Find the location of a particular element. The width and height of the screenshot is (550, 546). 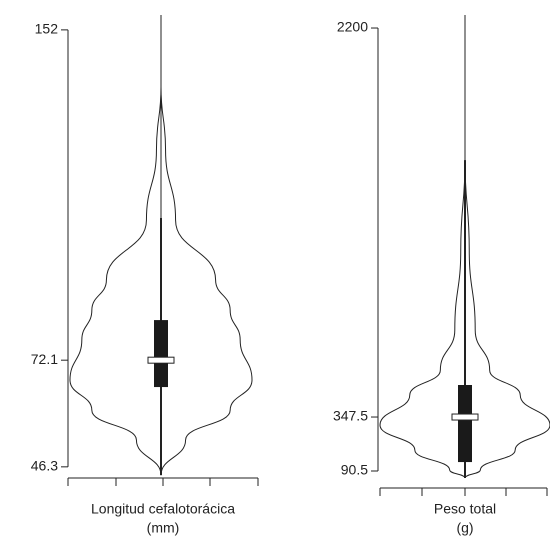

y-tick-label: 72.1 is located at coordinates (44, 359).